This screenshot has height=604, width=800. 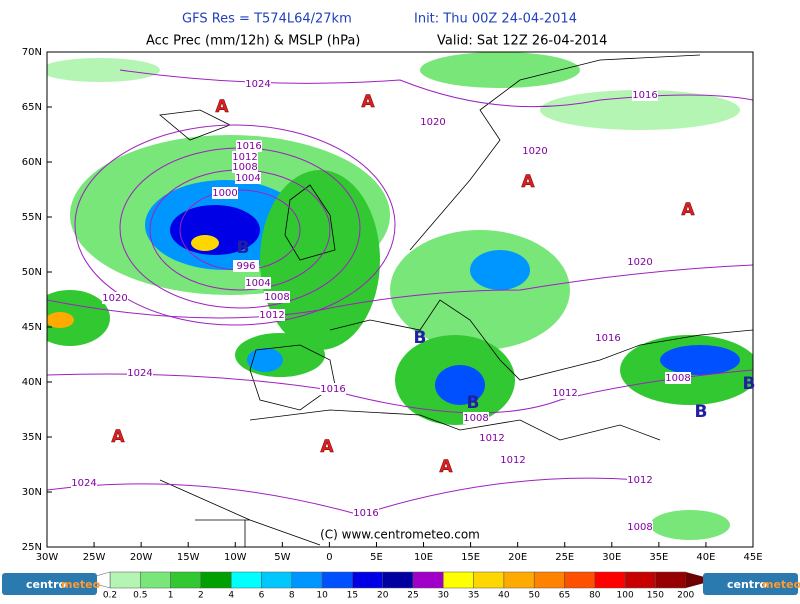 What do you see at coordinates (423, 557) in the screenshot?
I see `lon-label: 10E` at bounding box center [423, 557].